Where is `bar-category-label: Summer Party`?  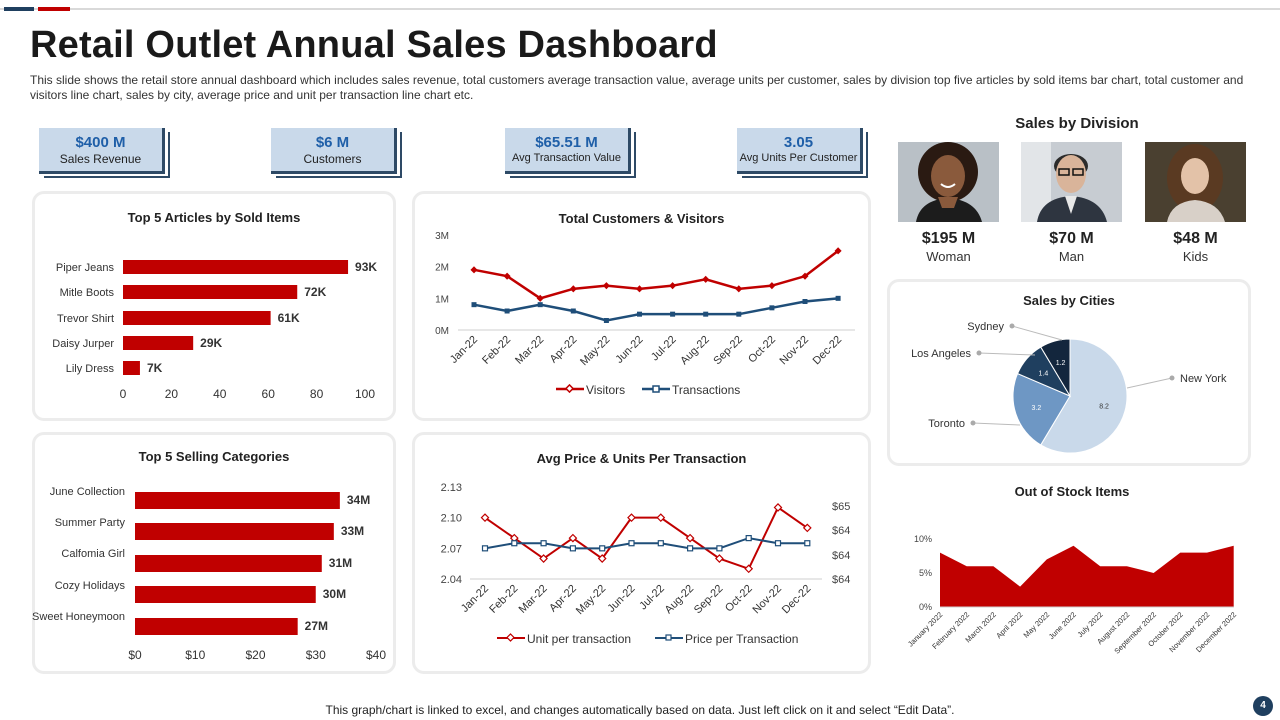
bar-category-label: Summer Party is located at coordinates (90, 523).